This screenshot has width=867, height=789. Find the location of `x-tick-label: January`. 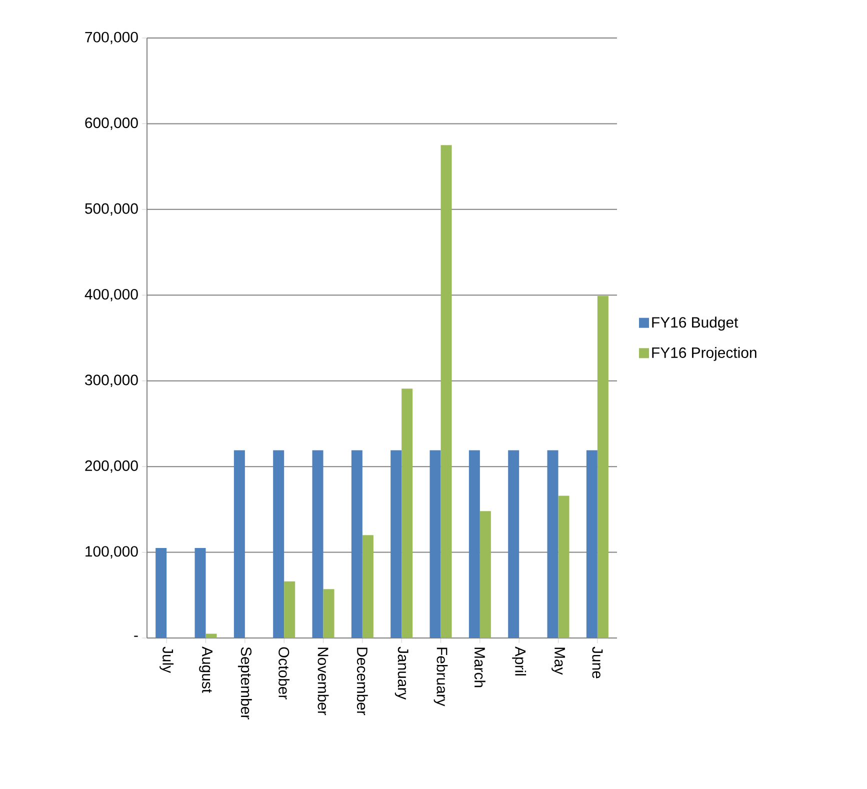

x-tick-label: January is located at coordinates (401, 673).